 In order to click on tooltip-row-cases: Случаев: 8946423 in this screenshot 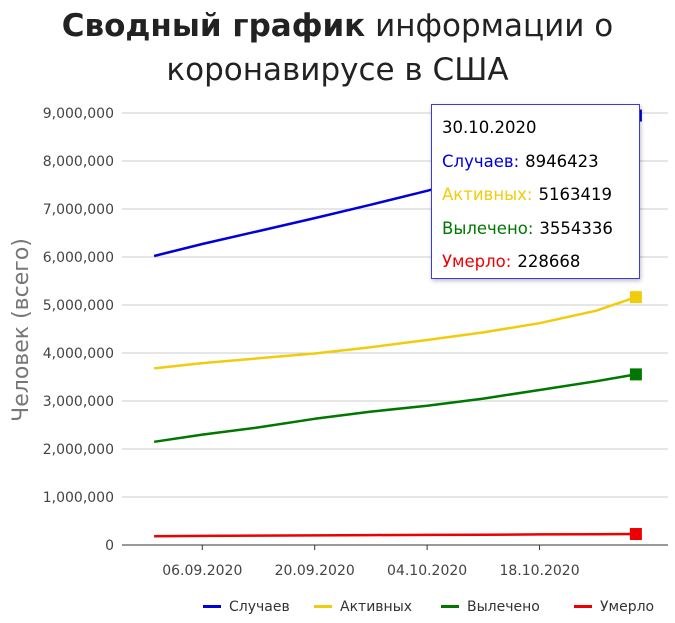, I will do `click(535, 168)`.